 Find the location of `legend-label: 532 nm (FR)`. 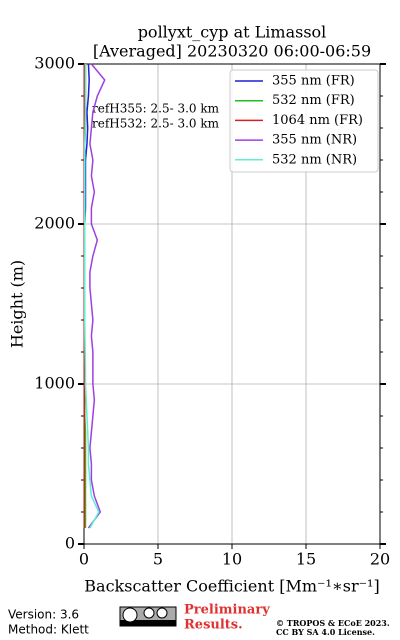

legend-label: 532 nm (FR) is located at coordinates (313, 100).